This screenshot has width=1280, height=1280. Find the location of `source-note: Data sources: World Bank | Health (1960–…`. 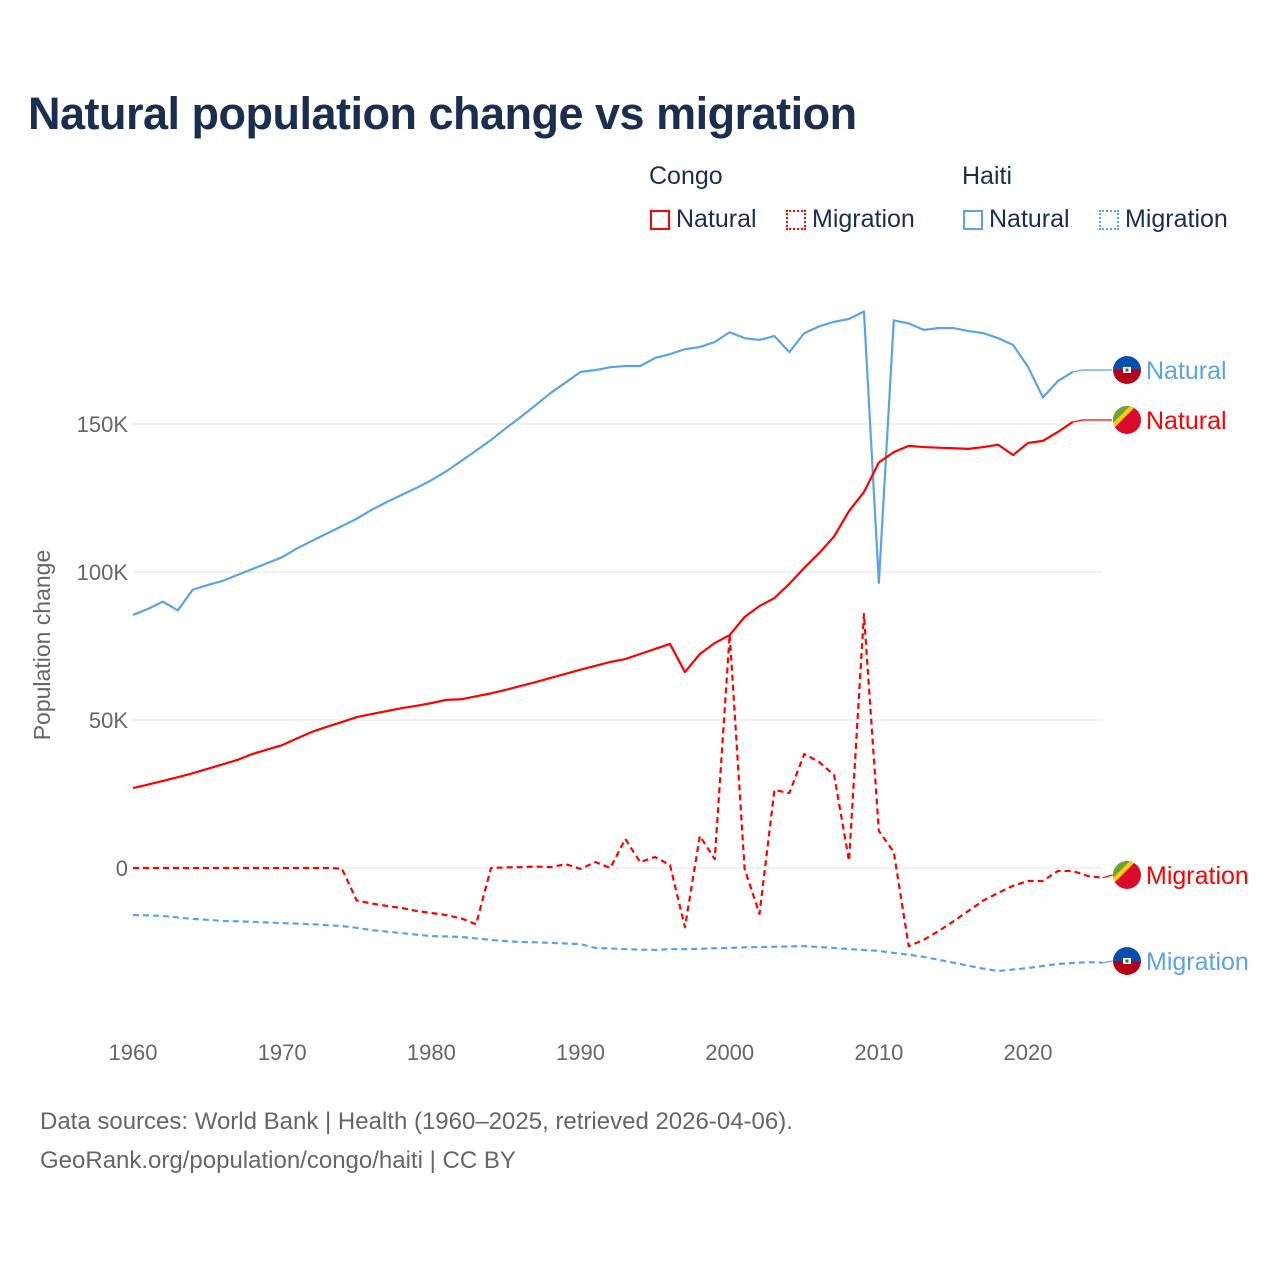

source-note: Data sources: World Bank | Health (1960–… is located at coordinates (416, 1121).